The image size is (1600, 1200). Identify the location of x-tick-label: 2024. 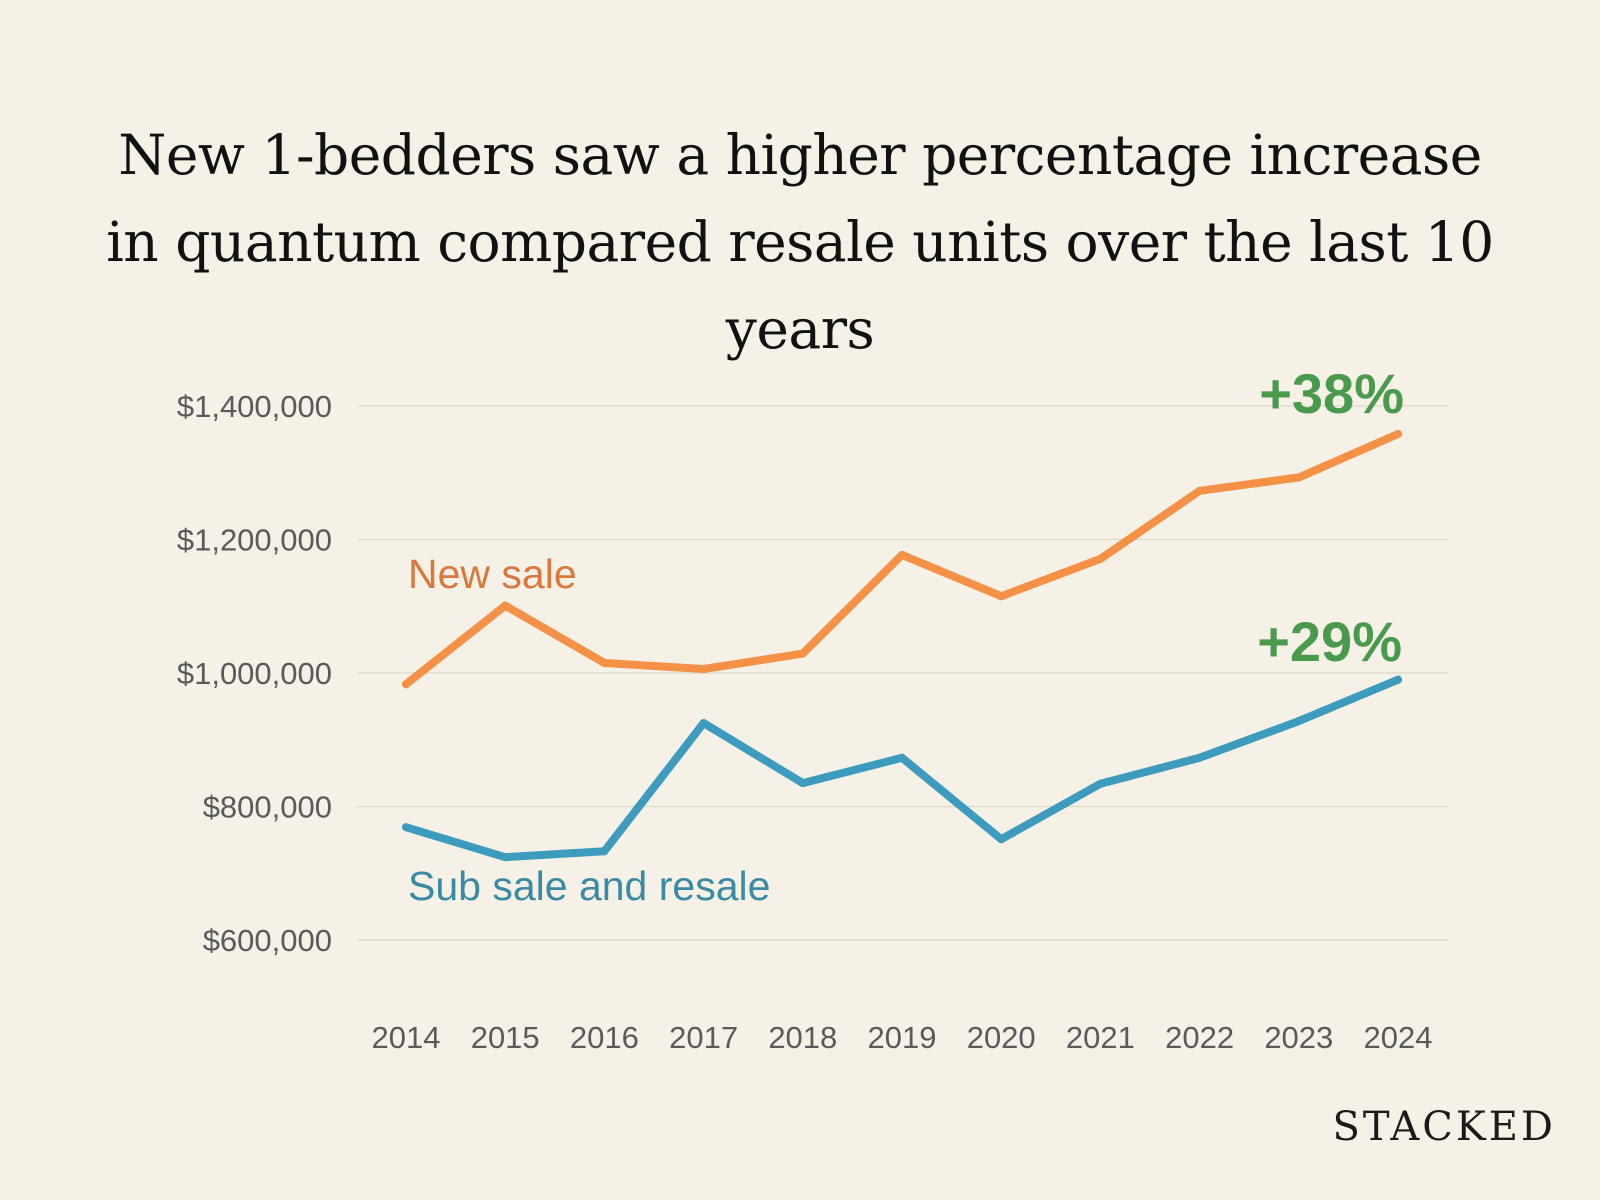
(1398, 1037).